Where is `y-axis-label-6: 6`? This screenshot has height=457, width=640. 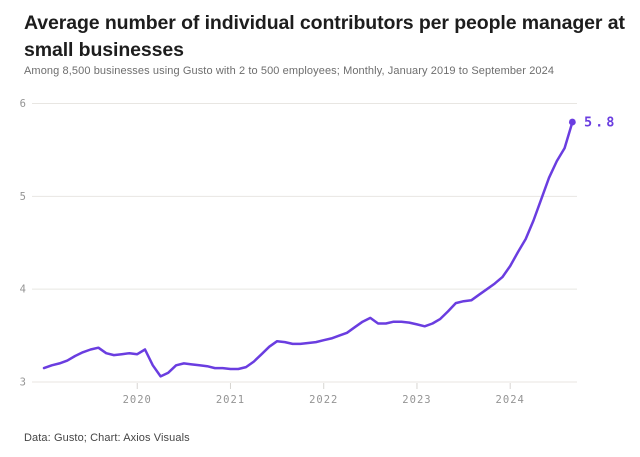
y-axis-label-6: 6 is located at coordinates (23, 104).